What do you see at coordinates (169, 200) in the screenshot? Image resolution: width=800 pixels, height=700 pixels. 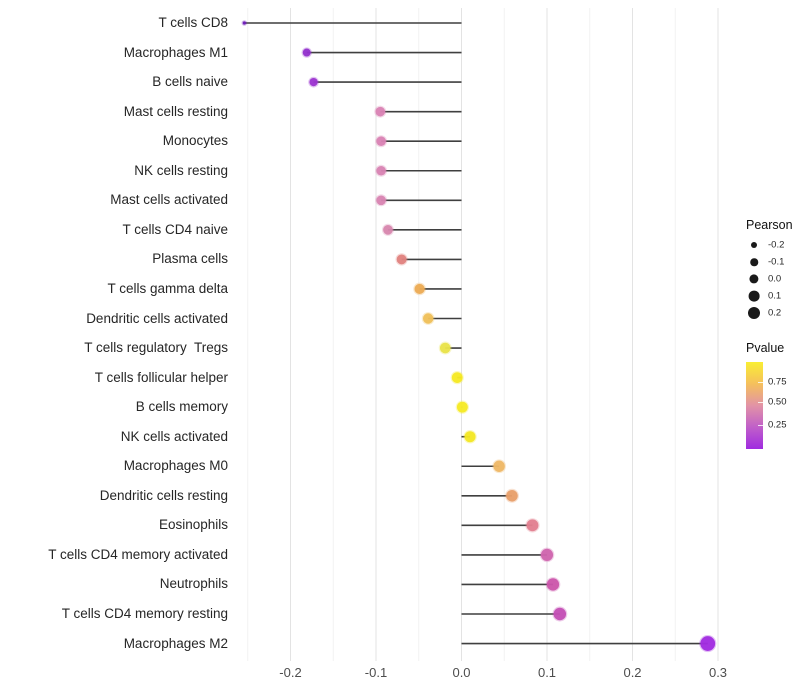 I see `y-axis-label: Mast cells activated` at bounding box center [169, 200].